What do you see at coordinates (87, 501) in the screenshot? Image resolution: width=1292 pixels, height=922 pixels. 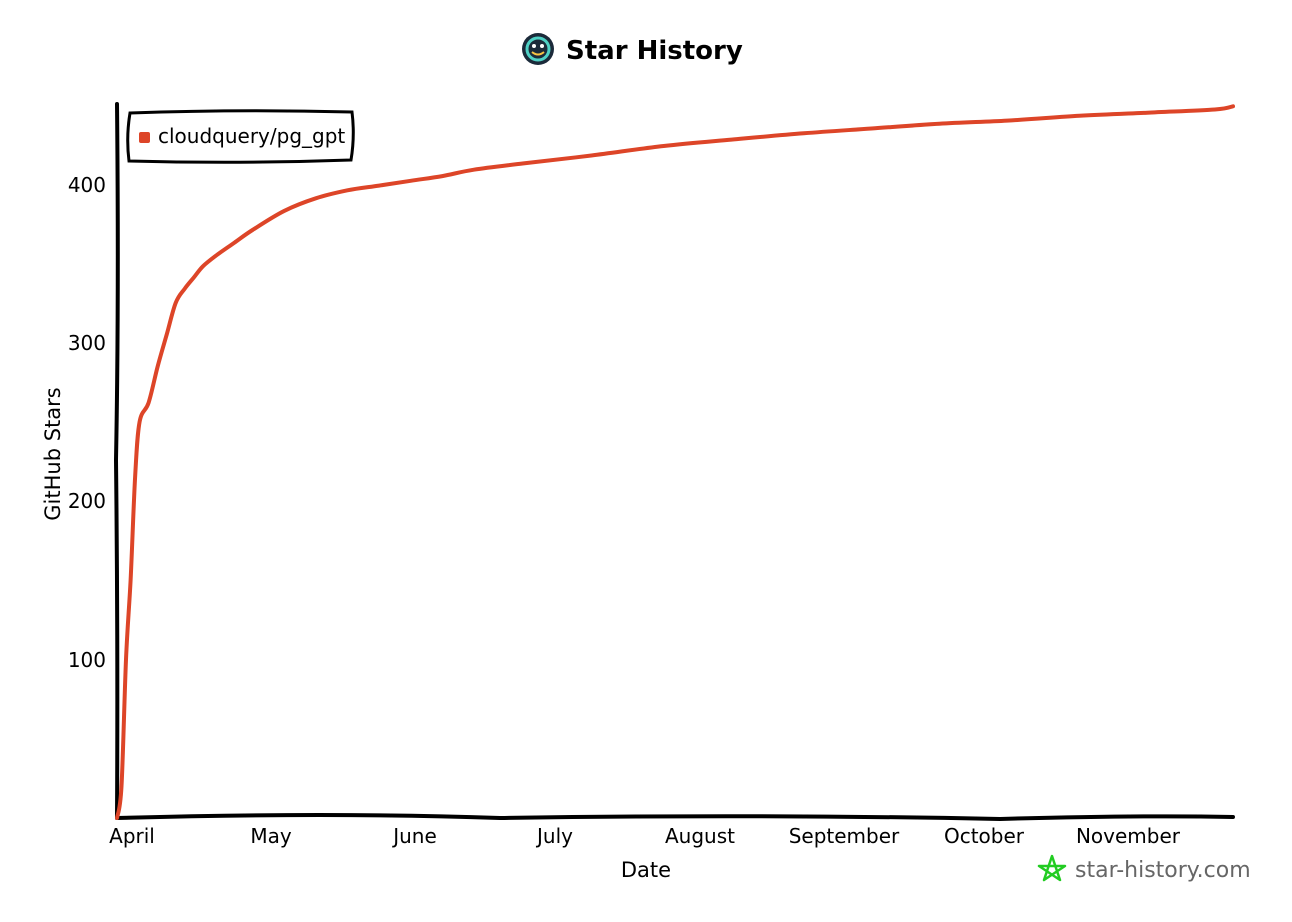 I see `y-tick-label-200: 200` at bounding box center [87, 501].